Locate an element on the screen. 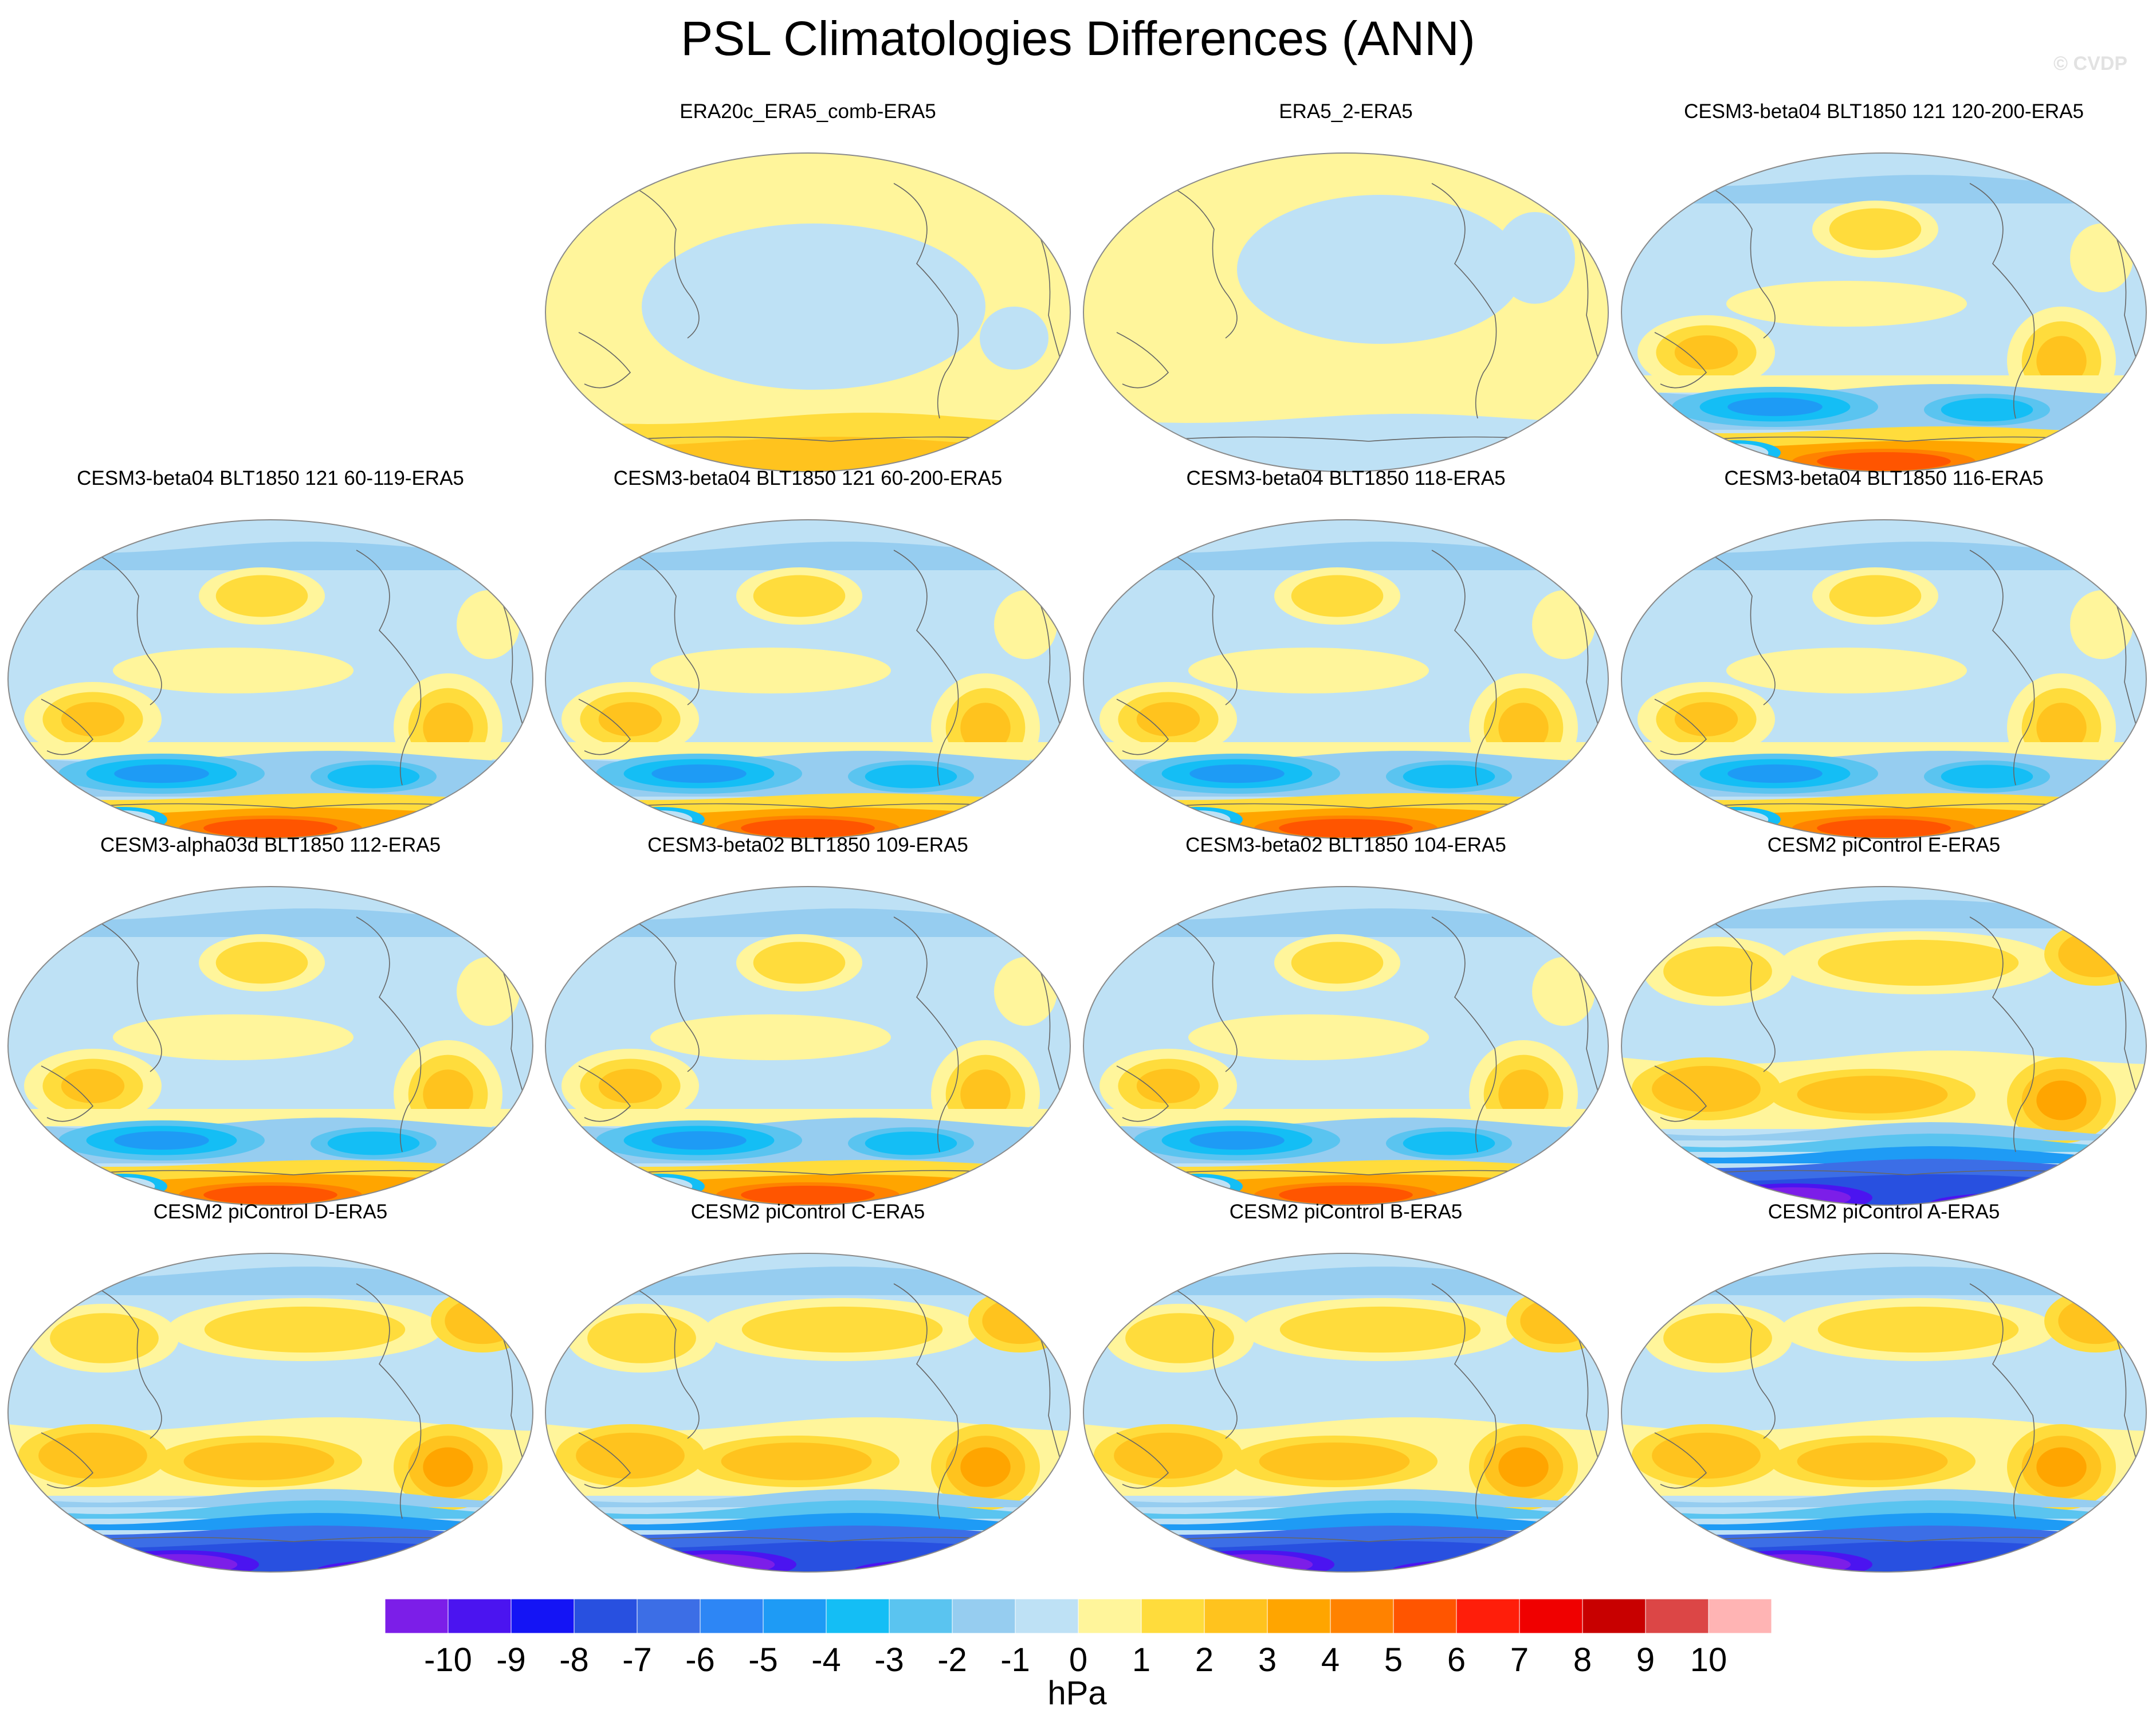  panel-title: CESM2 piControl A-ERA5 is located at coordinates (1884, 1212).